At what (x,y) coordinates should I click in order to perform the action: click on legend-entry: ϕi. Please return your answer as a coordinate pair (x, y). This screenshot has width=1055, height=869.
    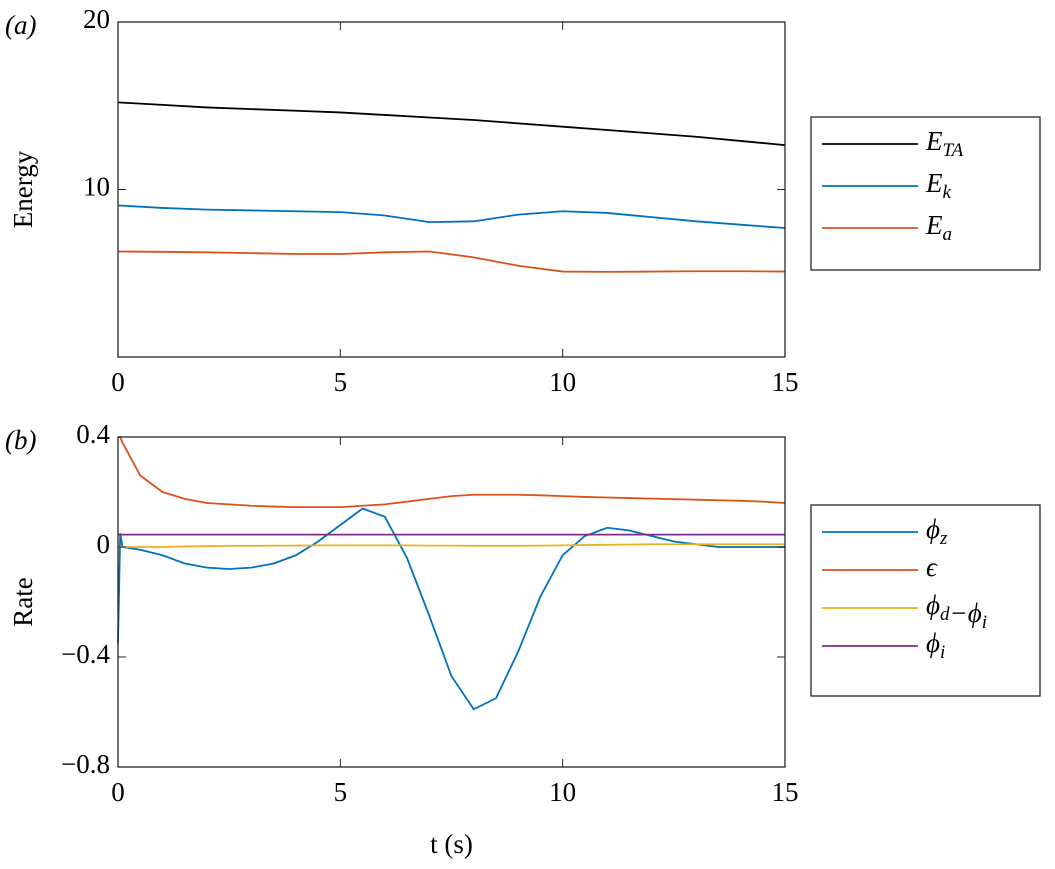
    Looking at the image, I should click on (935, 645).